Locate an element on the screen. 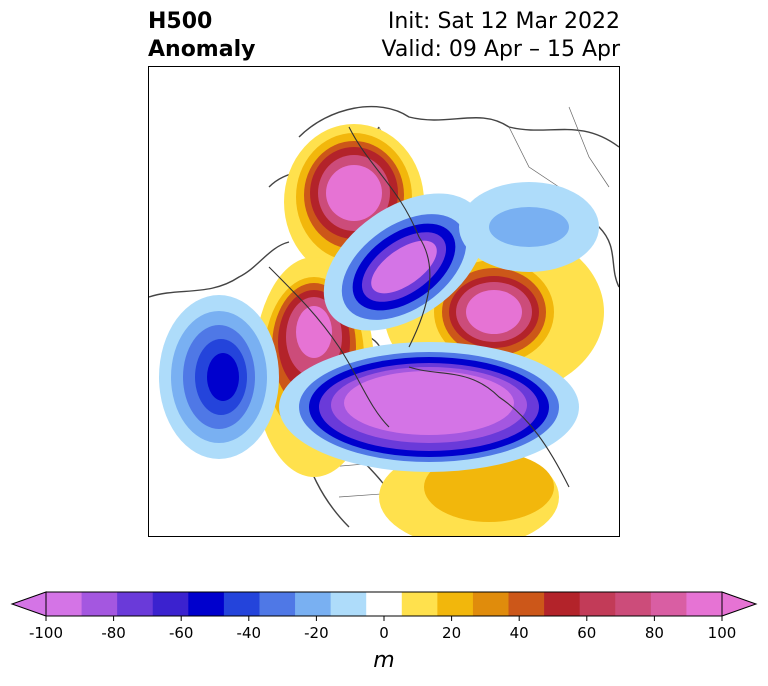 The image size is (768, 686). colorbar-tick-label: -80 is located at coordinates (113, 633).